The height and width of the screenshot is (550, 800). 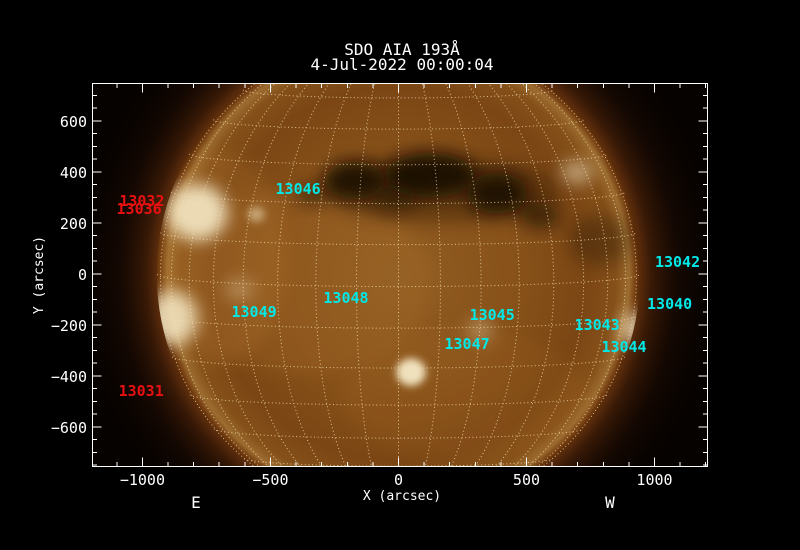 I want to click on west-limb-marker: W, so click(x=610, y=502).